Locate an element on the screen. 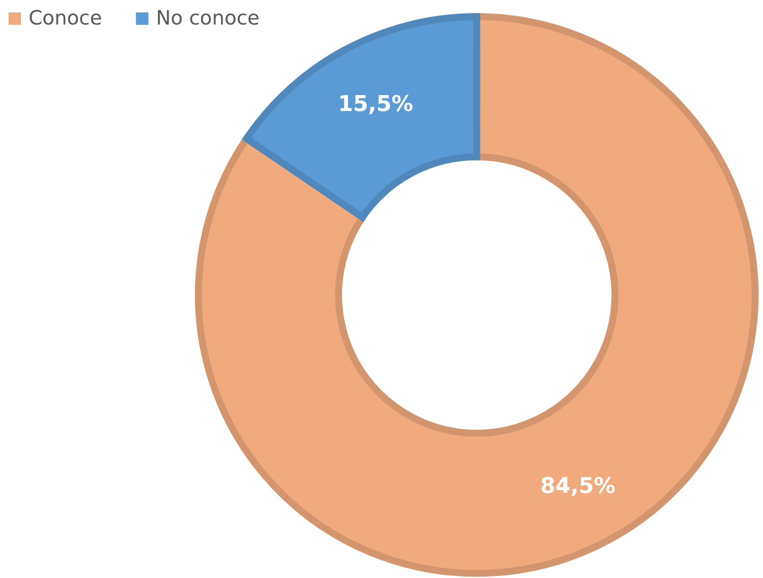 The width and height of the screenshot is (763, 578). data-label: 15,5% is located at coordinates (376, 104).